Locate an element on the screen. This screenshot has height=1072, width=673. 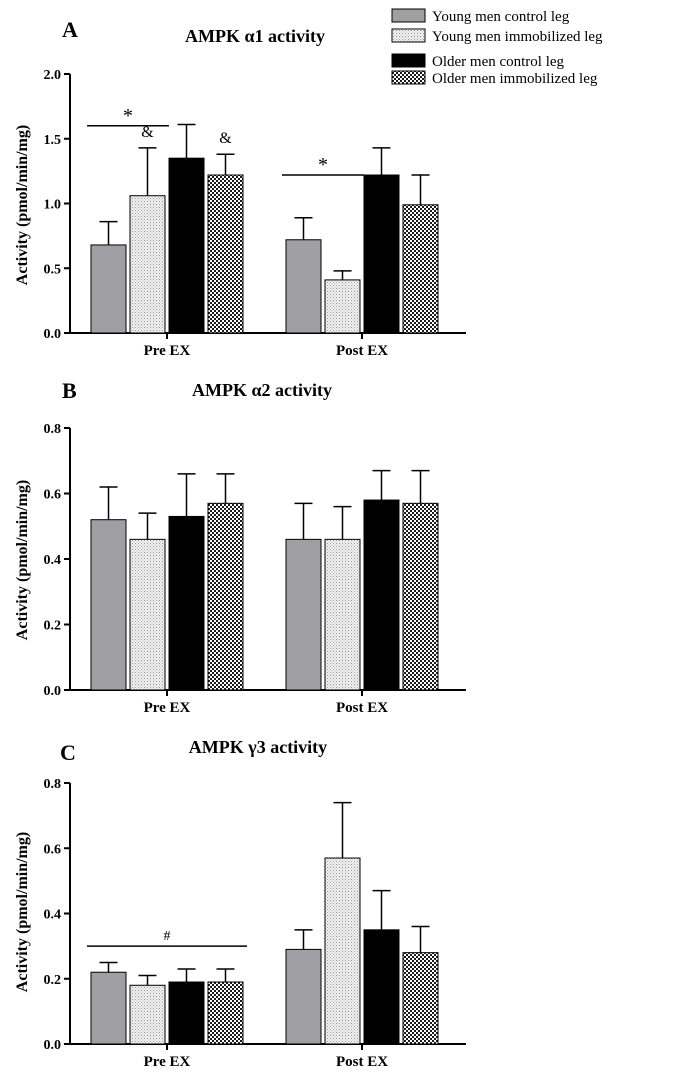
panel-b-ylabel: Activity (pmol/min/mg) is located at coordinates (22, 560).